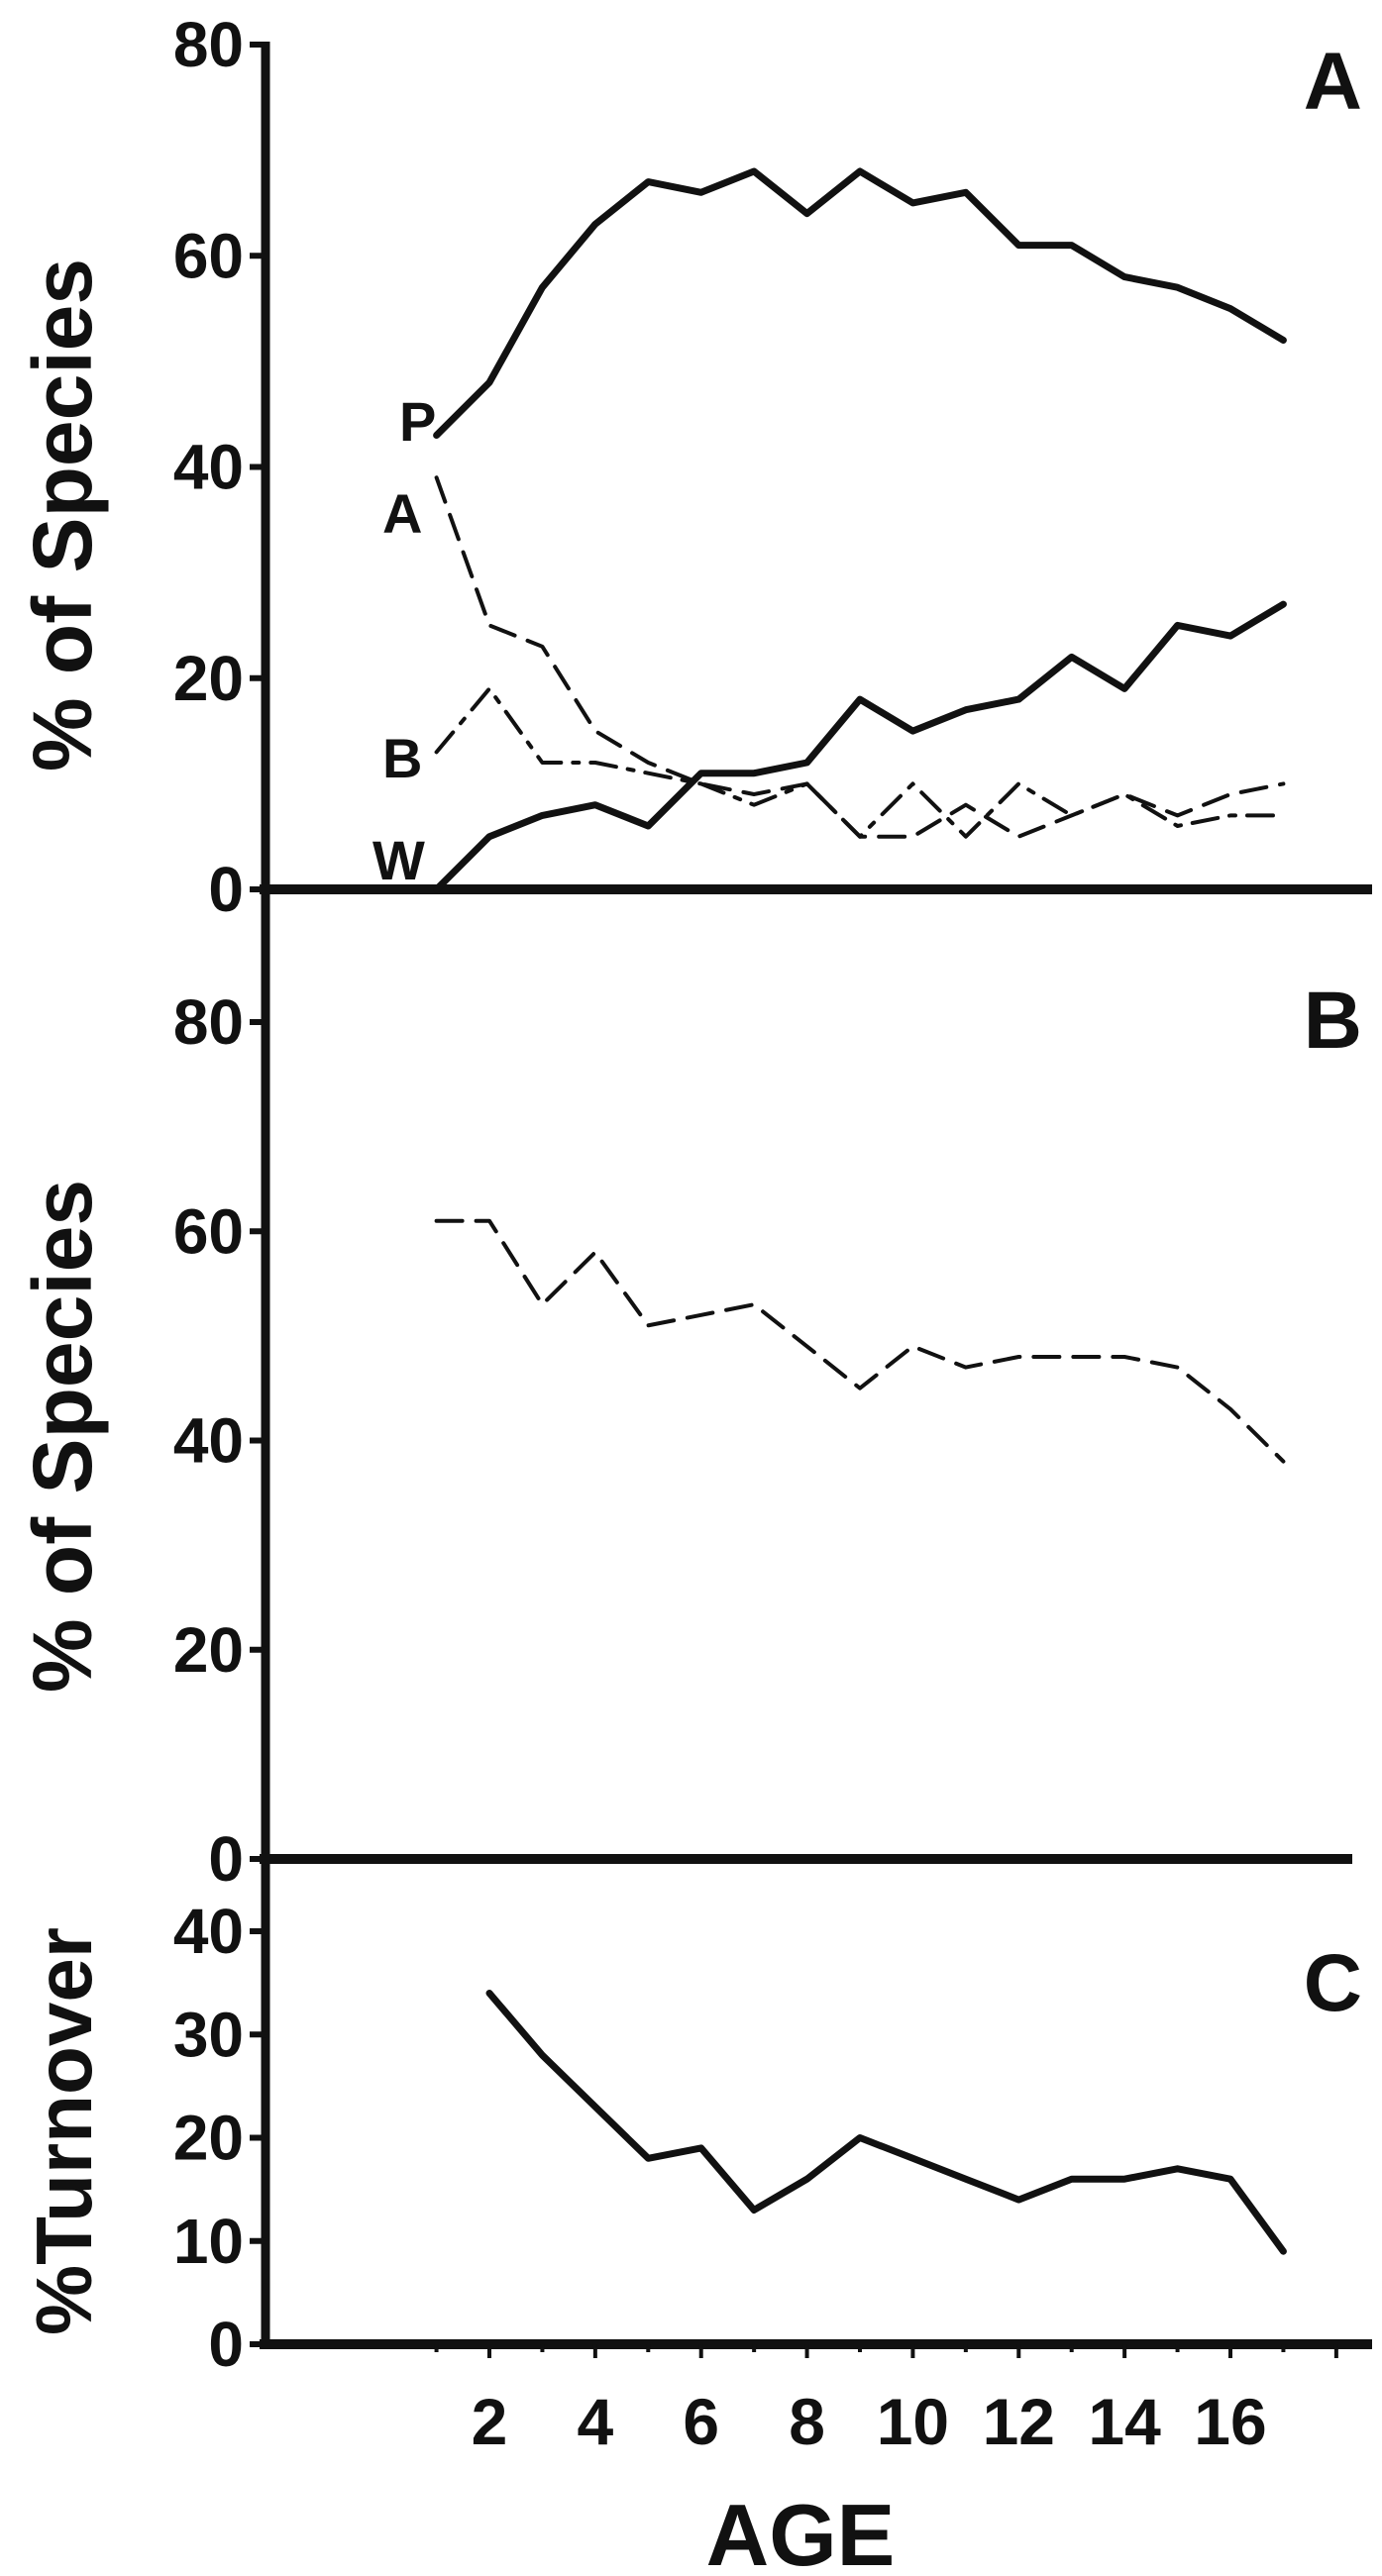 This screenshot has height=2576, width=1382. I want to click on x-axis-tick-label: 8, so click(807, 2421).